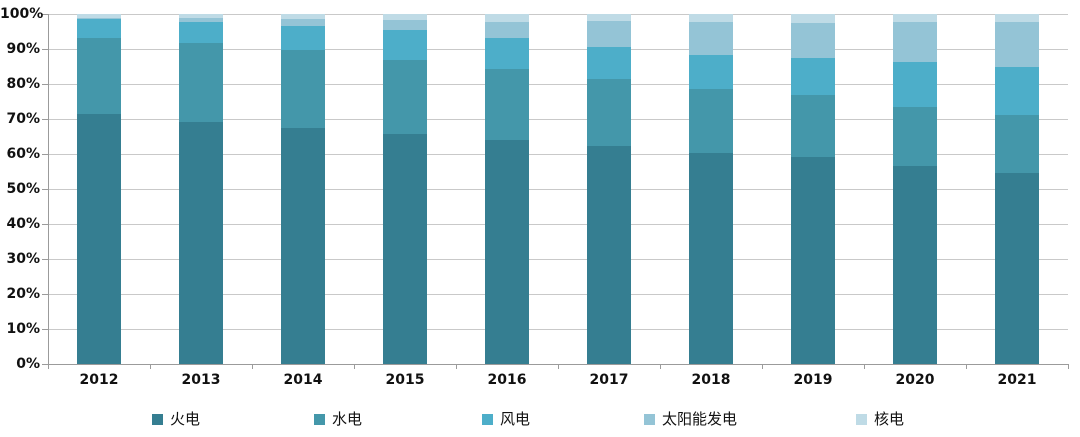  What do you see at coordinates (303, 380) in the screenshot?
I see `x-tick-label: 2014` at bounding box center [303, 380].